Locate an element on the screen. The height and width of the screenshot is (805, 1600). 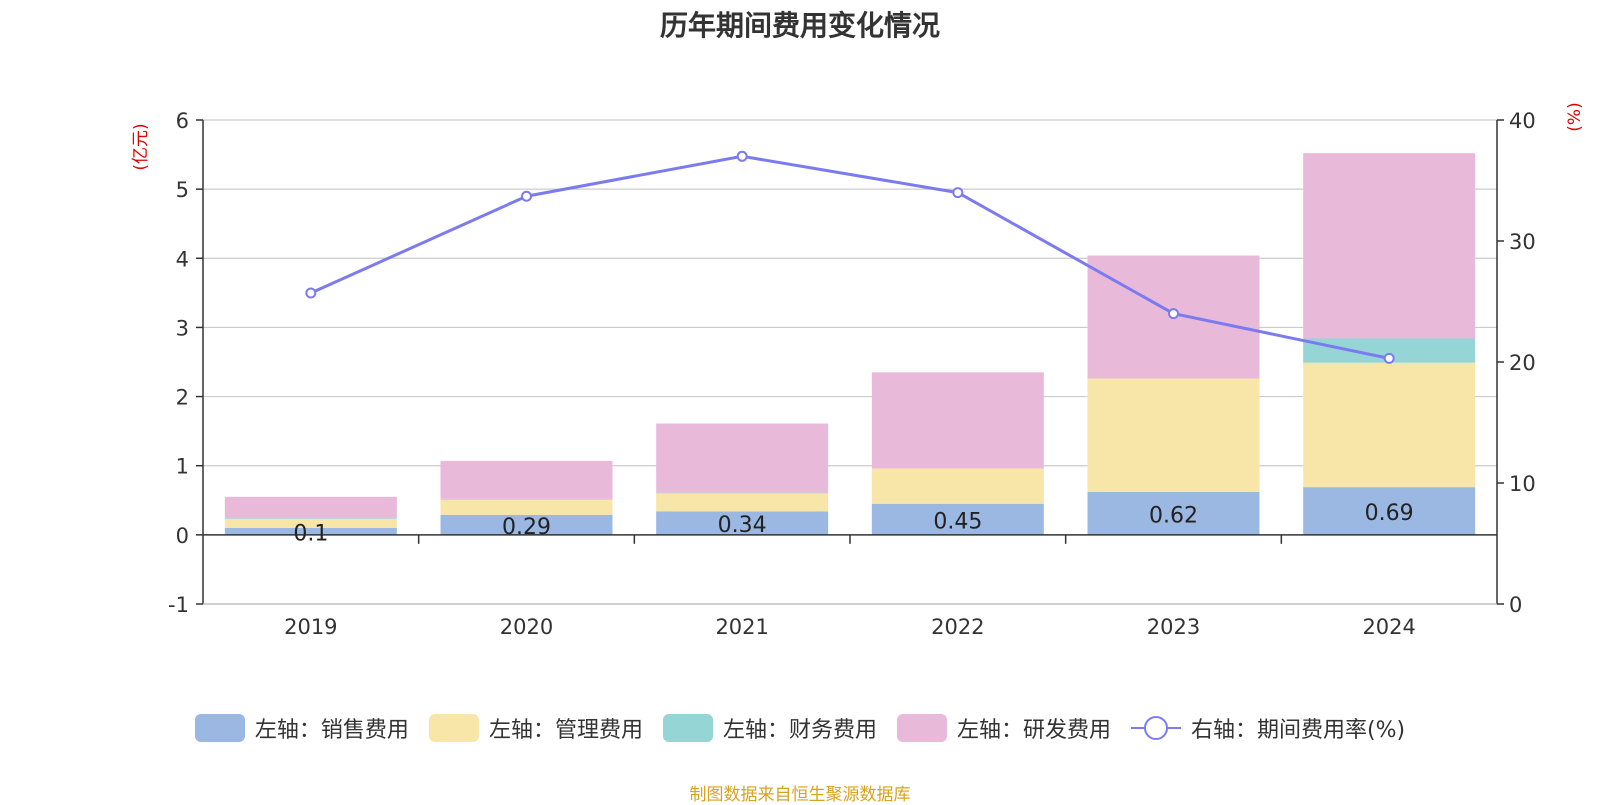
x-tick-label: 2021 is located at coordinates (741, 627).